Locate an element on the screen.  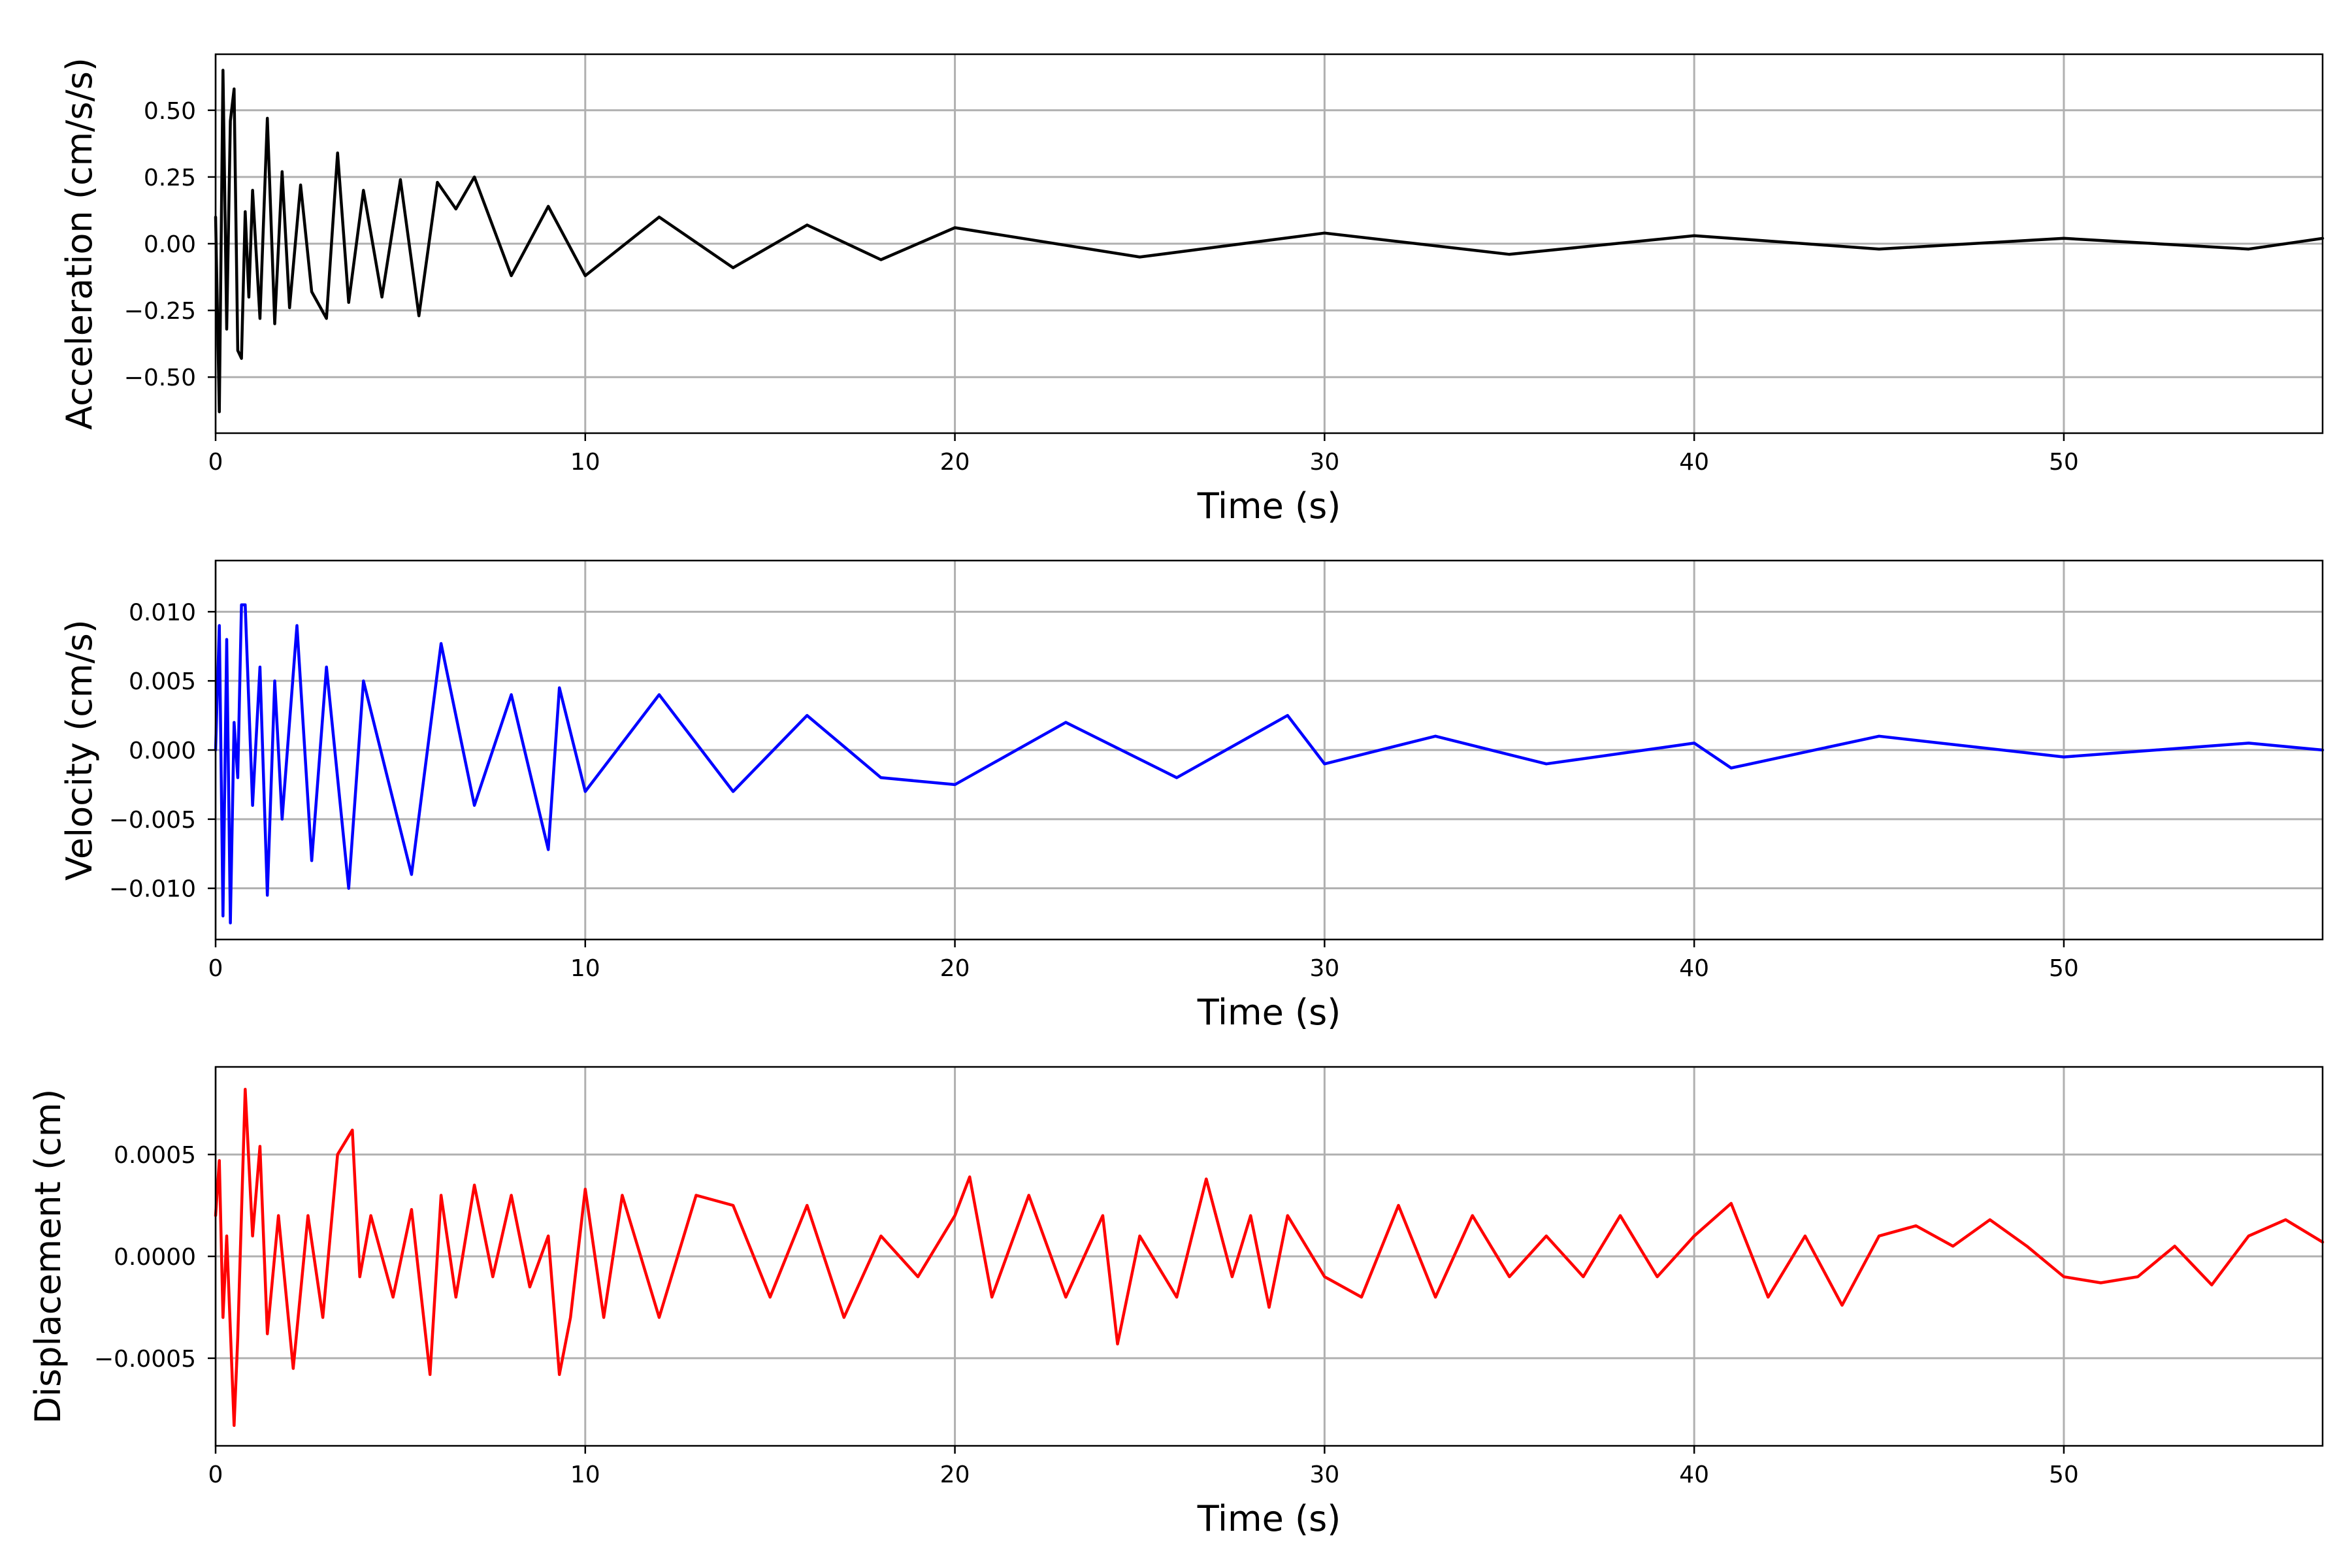
y-tick-label: −0.25 is located at coordinates (160, 311).